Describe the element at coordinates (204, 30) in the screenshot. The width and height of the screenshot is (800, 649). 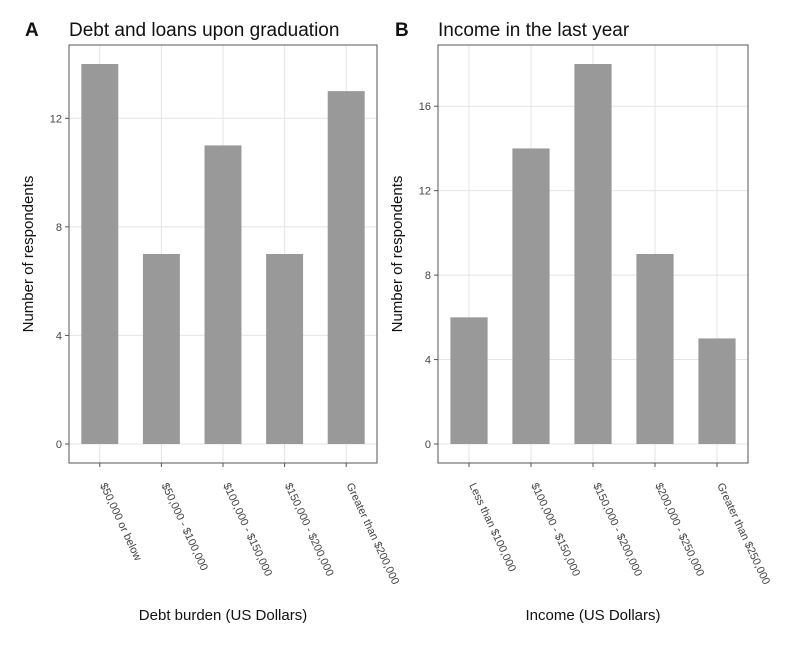
I see `chart-title: Debt and loans upon graduation` at that location.